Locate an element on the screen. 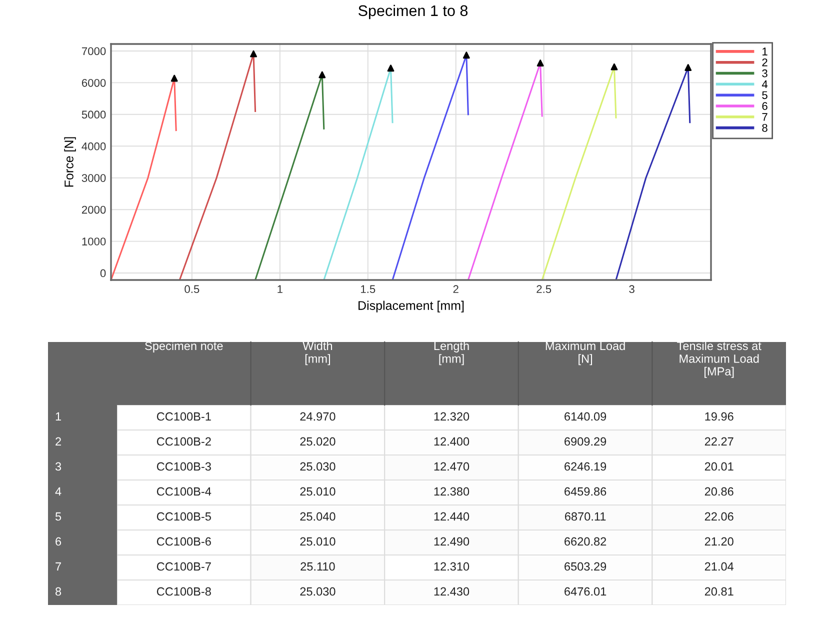  x-tick-label: Length [mm] is located at coordinates (451, 353).